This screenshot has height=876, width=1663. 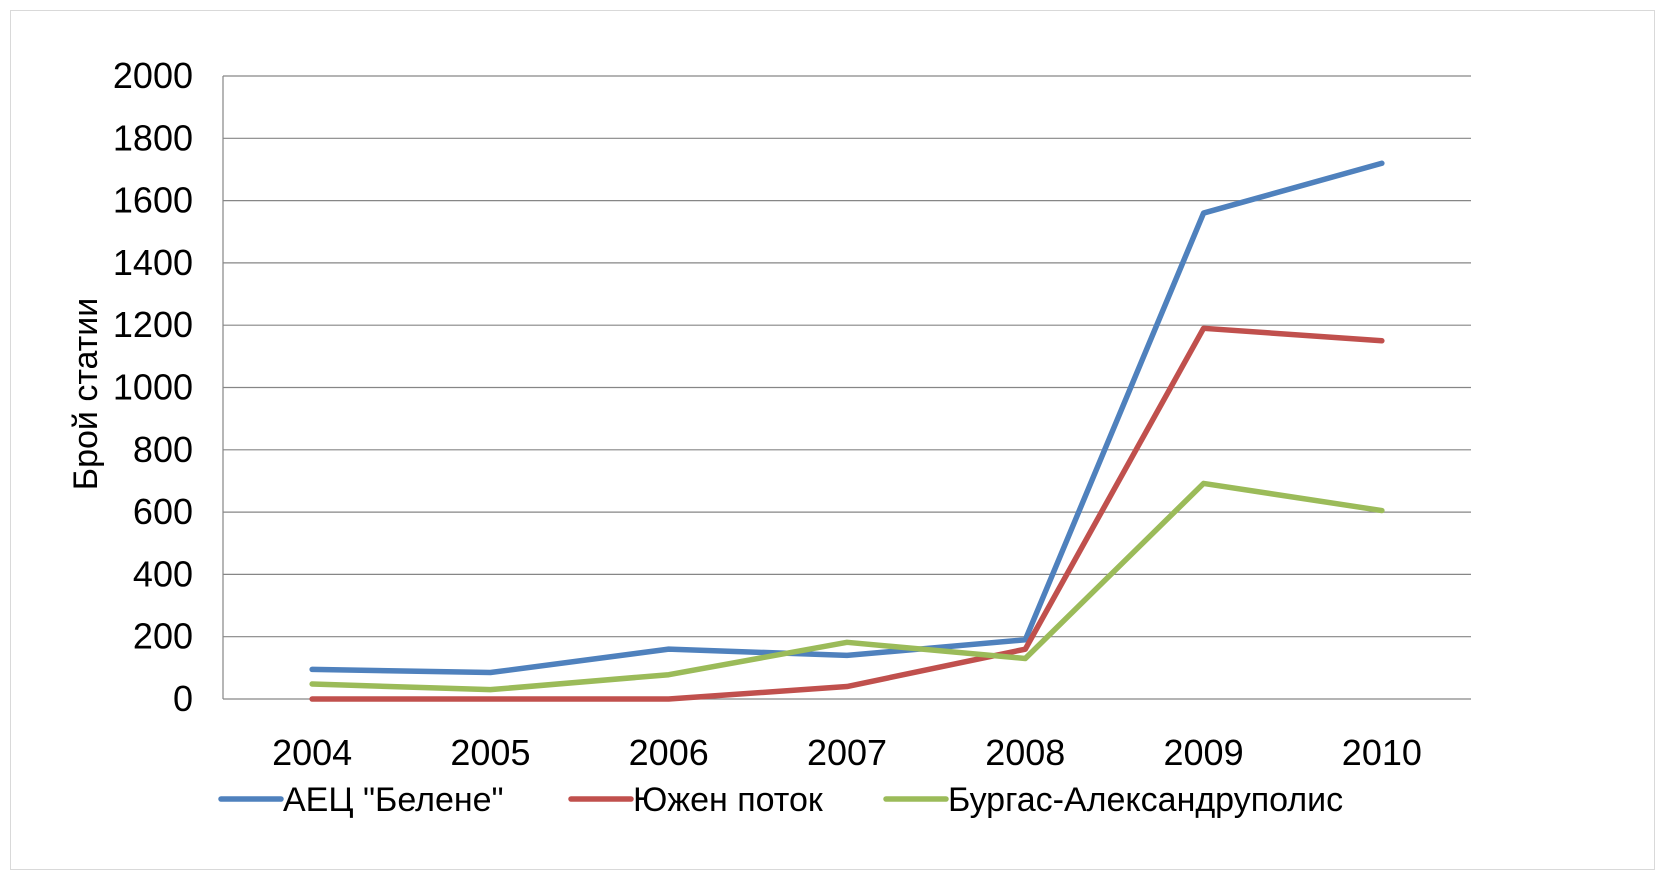 I want to click on y-tick-label: 800, so click(x=163, y=449).